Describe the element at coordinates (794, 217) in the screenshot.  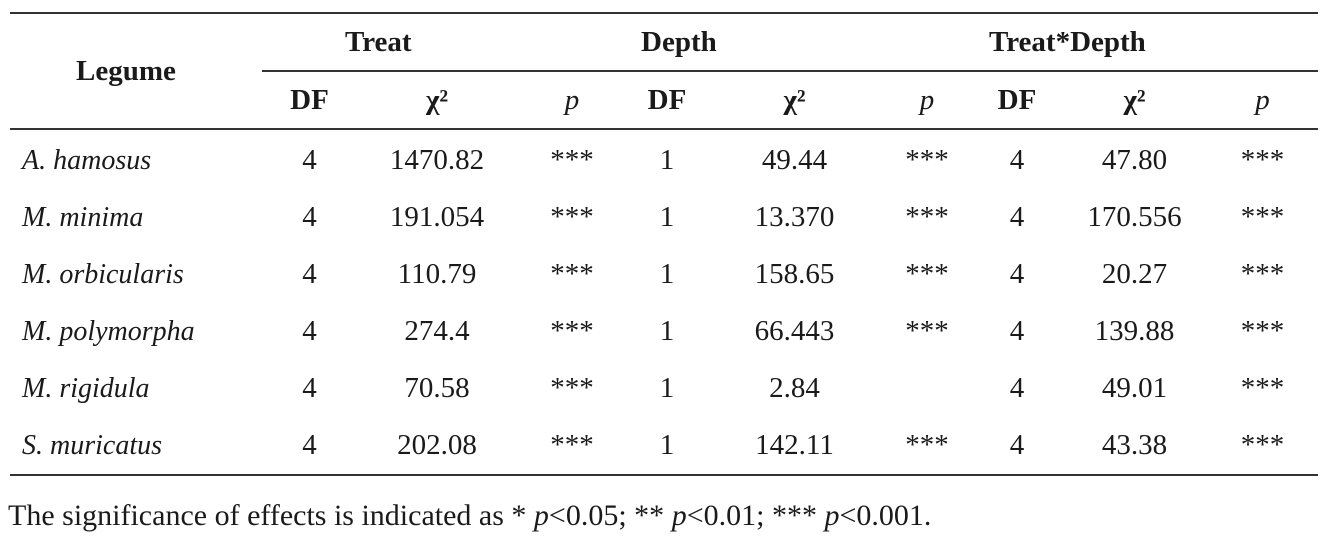
I see `cell-depth-chi2: 13.370` at that location.